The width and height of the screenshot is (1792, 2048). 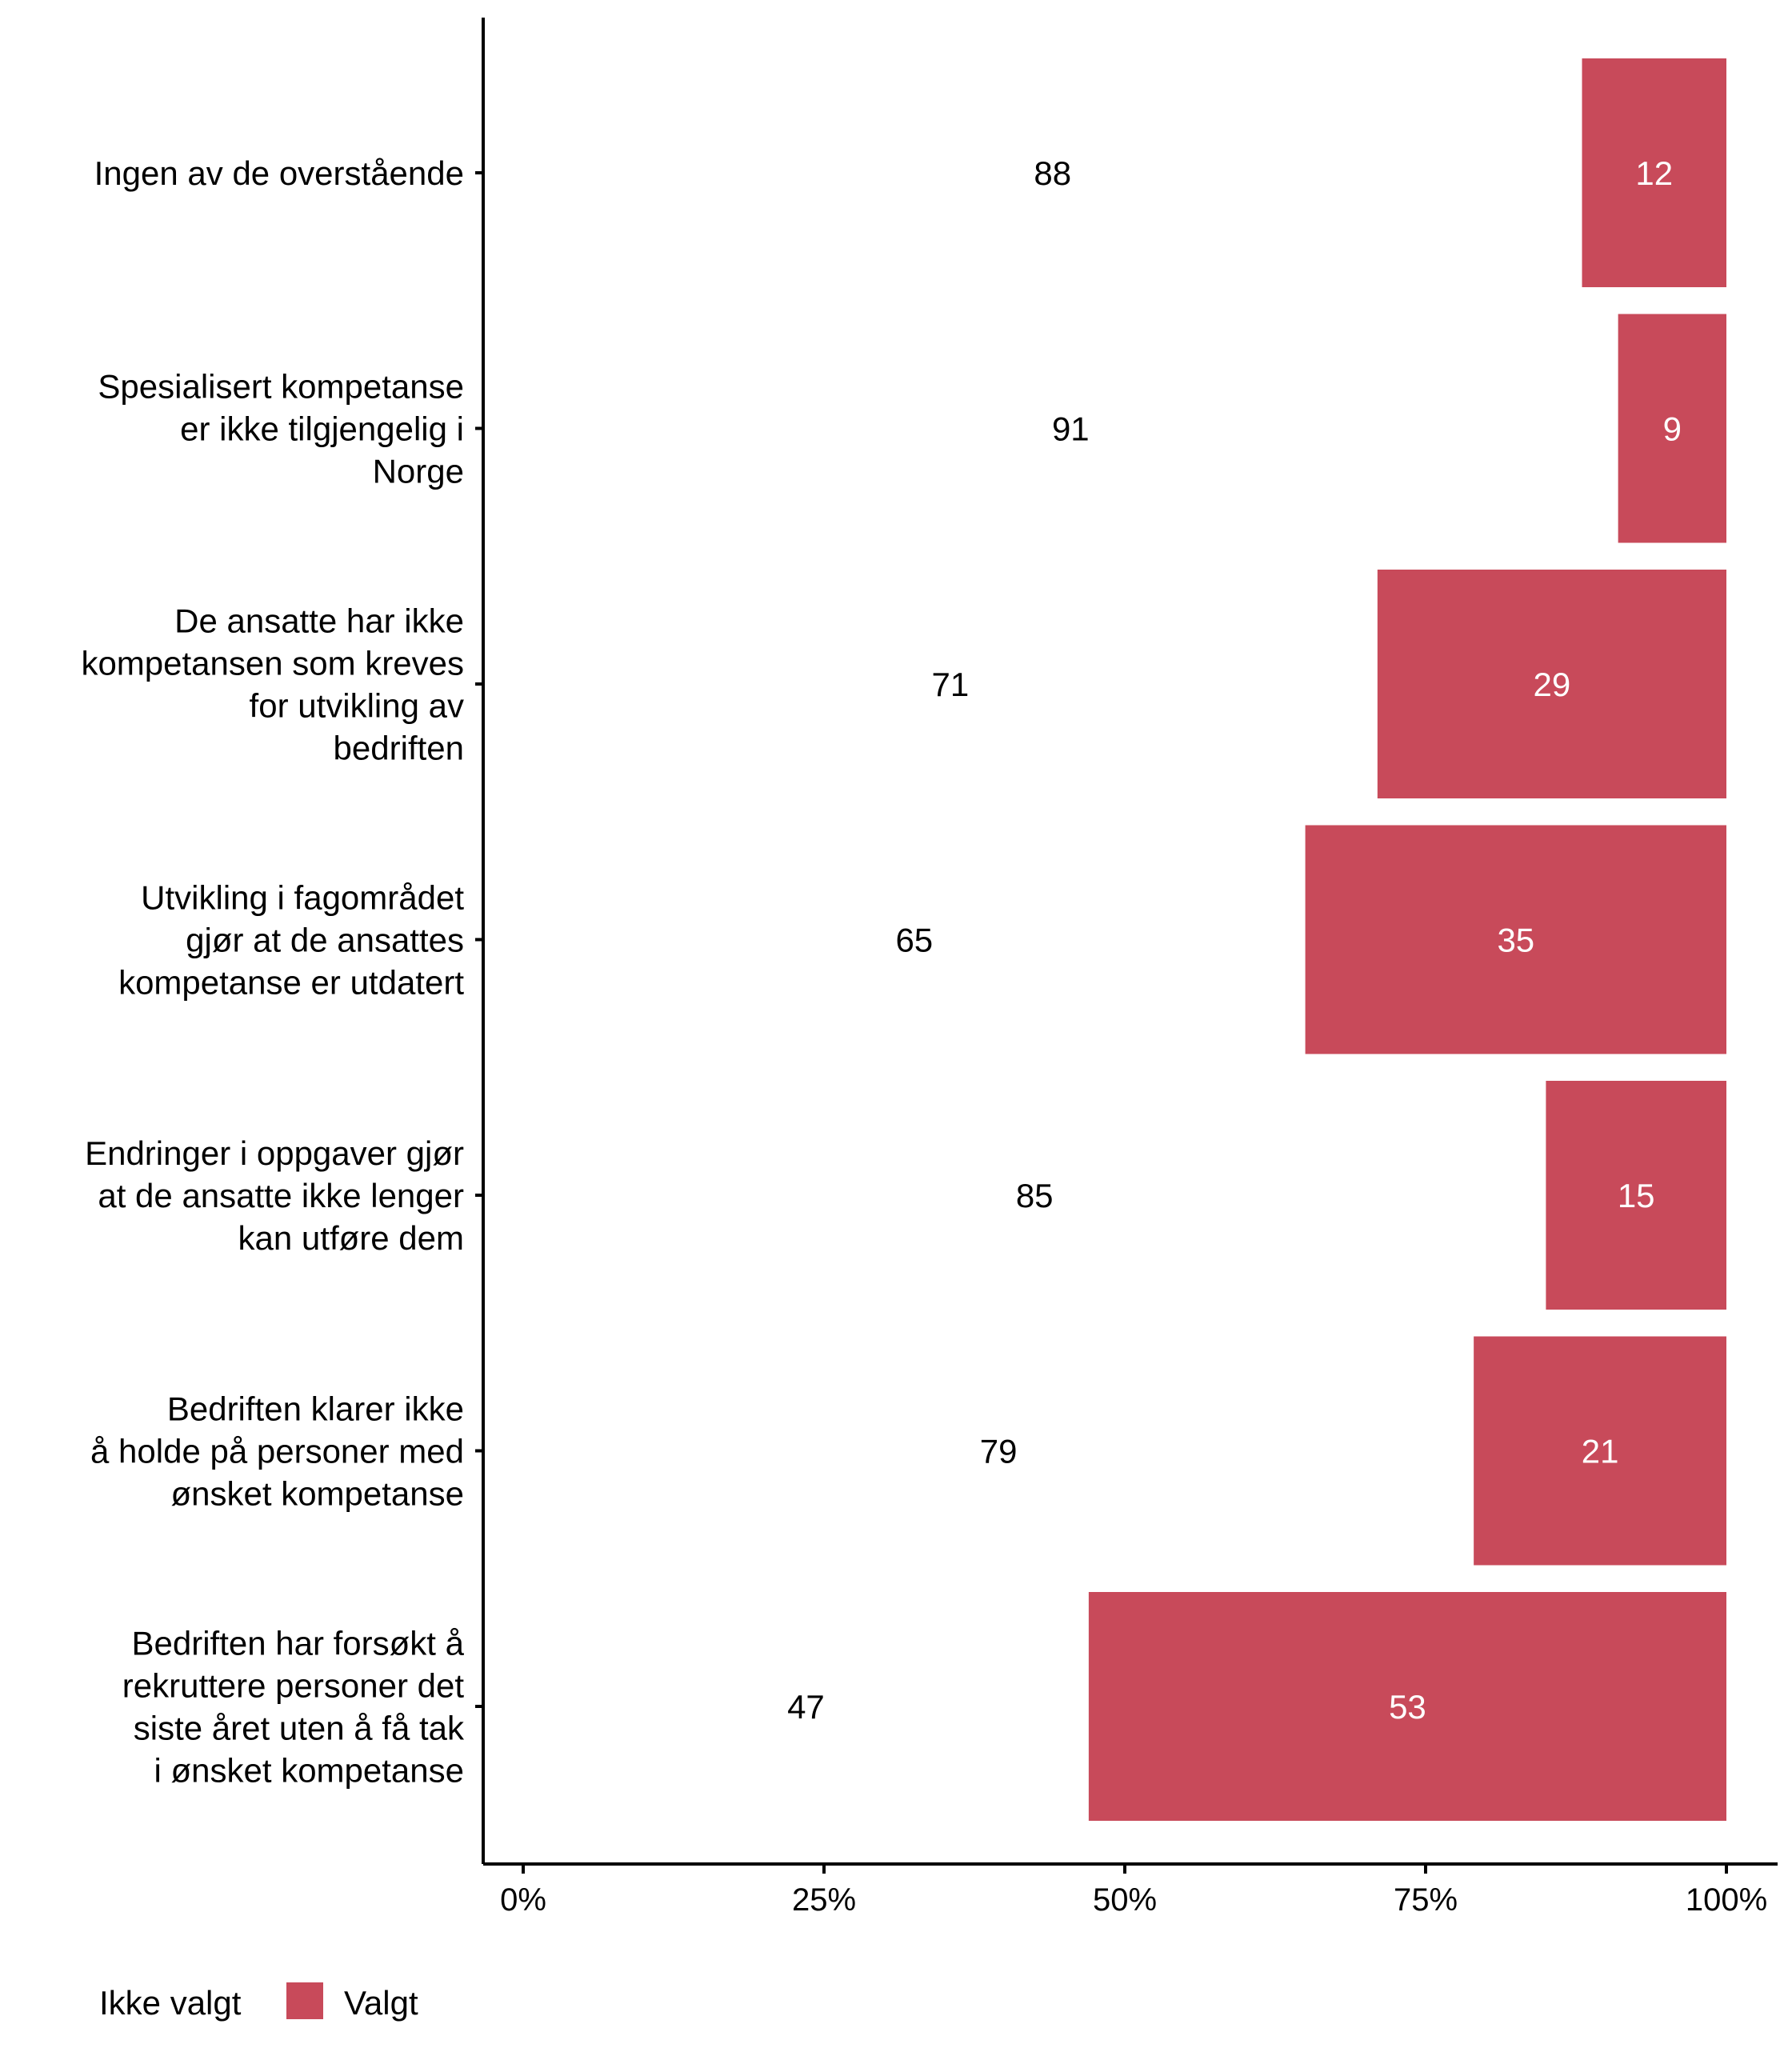 I want to click on legend-label-valgt: Valgt, so click(x=381, y=2003).